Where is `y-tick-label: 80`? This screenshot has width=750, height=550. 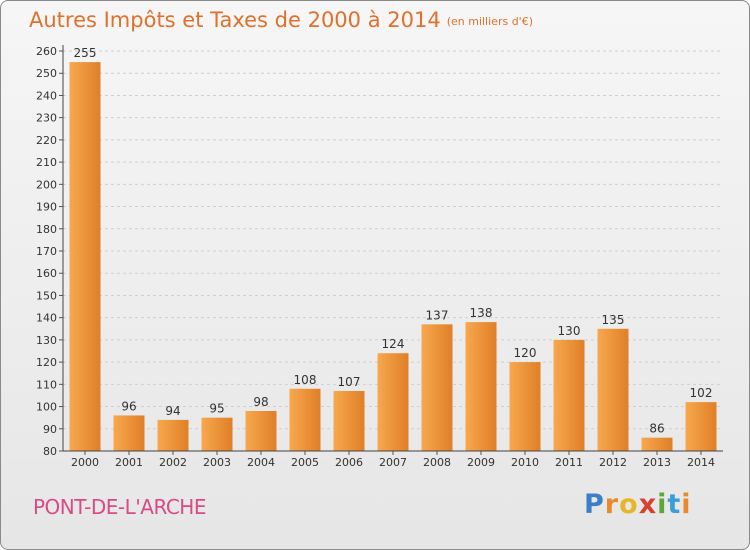
y-tick-label: 80 is located at coordinates (50, 451).